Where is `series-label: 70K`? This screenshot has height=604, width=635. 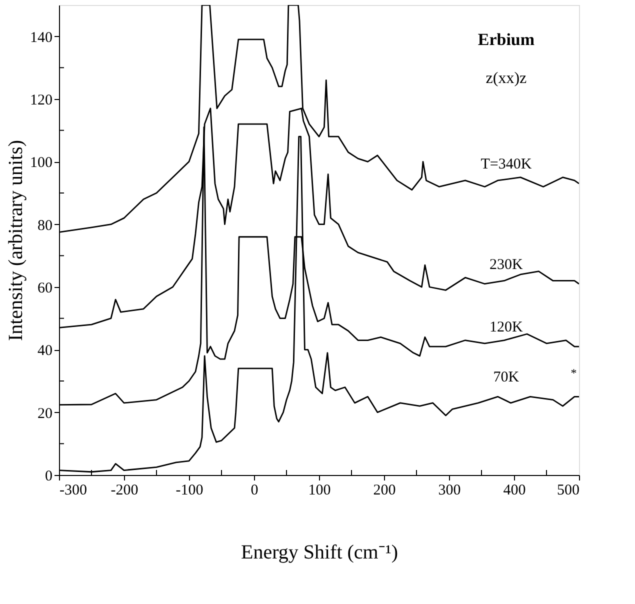 series-label: 70K is located at coordinates (506, 378).